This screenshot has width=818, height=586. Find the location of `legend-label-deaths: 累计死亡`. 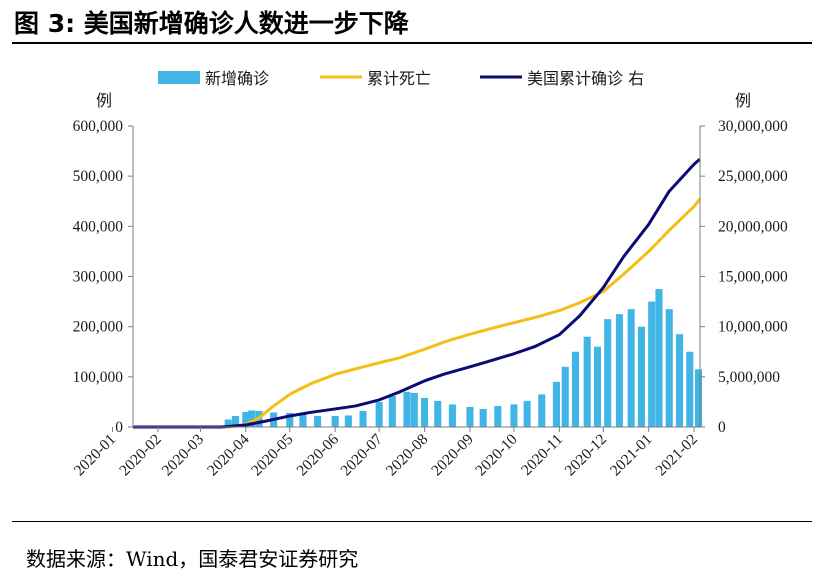

legend-label-deaths: 累计死亡 is located at coordinates (399, 78).